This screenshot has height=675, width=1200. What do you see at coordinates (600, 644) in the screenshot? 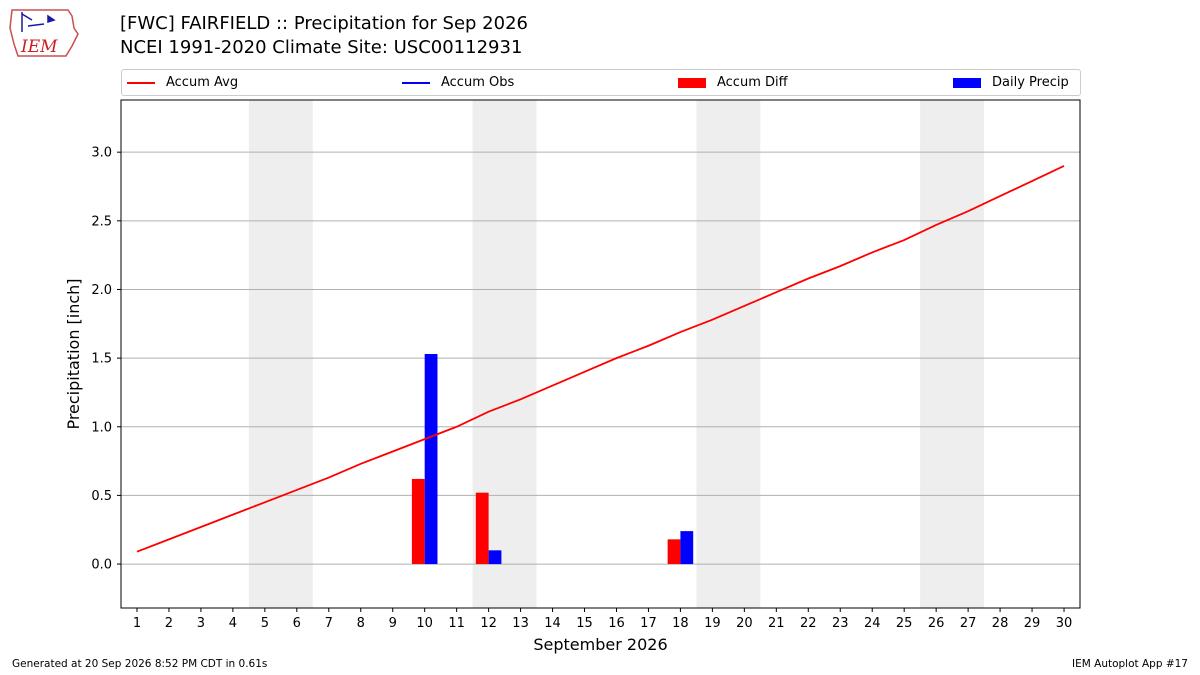
I see `x-axis-label: September 2026` at bounding box center [600, 644].